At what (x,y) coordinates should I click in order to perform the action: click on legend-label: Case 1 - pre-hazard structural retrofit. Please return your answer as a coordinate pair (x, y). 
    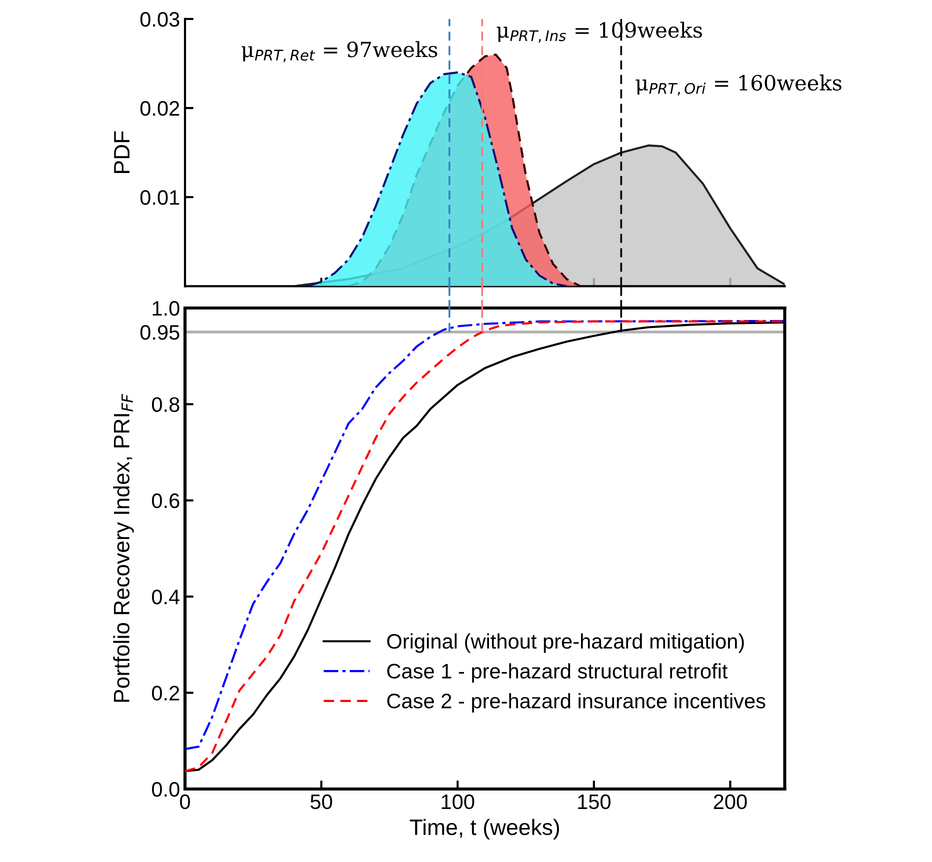
    Looking at the image, I should click on (557, 673).